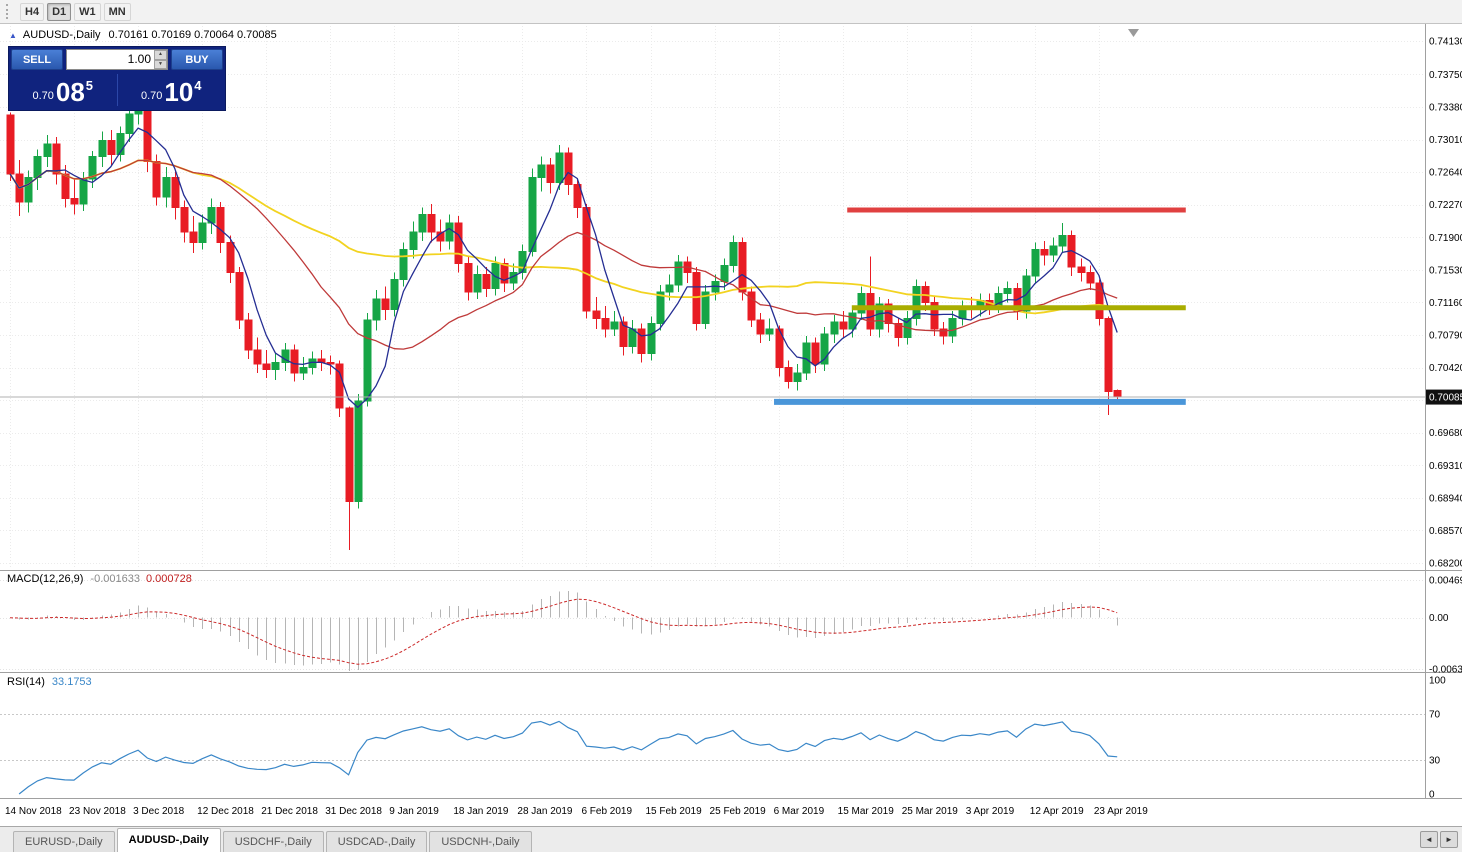 This screenshot has width=1462, height=852. What do you see at coordinates (1445, 336) in the screenshot?
I see `svg-text: 0.70790` at bounding box center [1445, 336].